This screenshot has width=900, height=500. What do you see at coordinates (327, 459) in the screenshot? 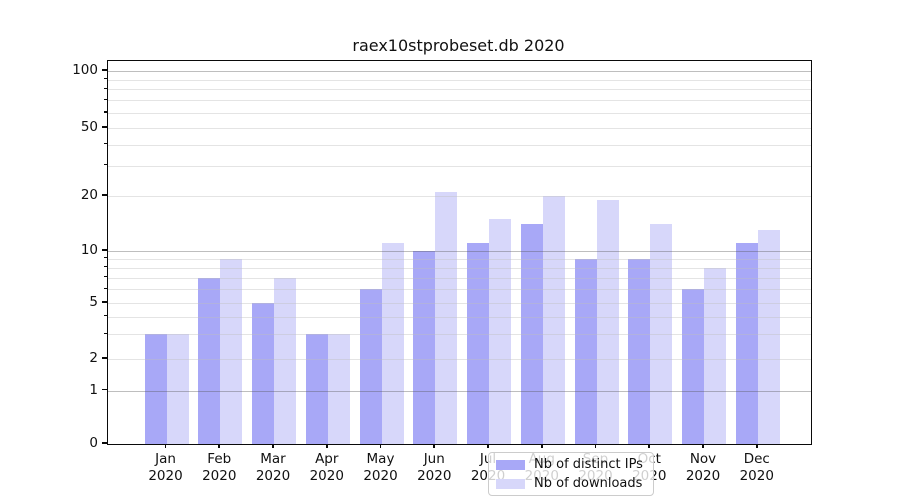
I see `x-label-month: Apr` at bounding box center [327, 459].